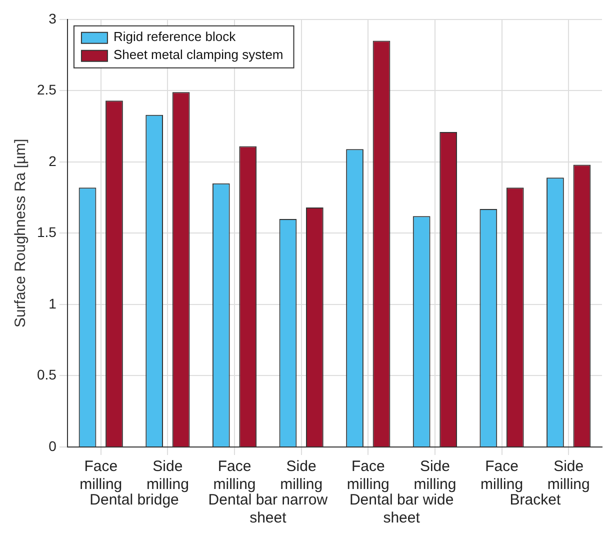 Image resolution: width=616 pixels, height=555 pixels. Describe the element at coordinates (46, 90) in the screenshot. I see `y-tick-label: 2.5` at that location.